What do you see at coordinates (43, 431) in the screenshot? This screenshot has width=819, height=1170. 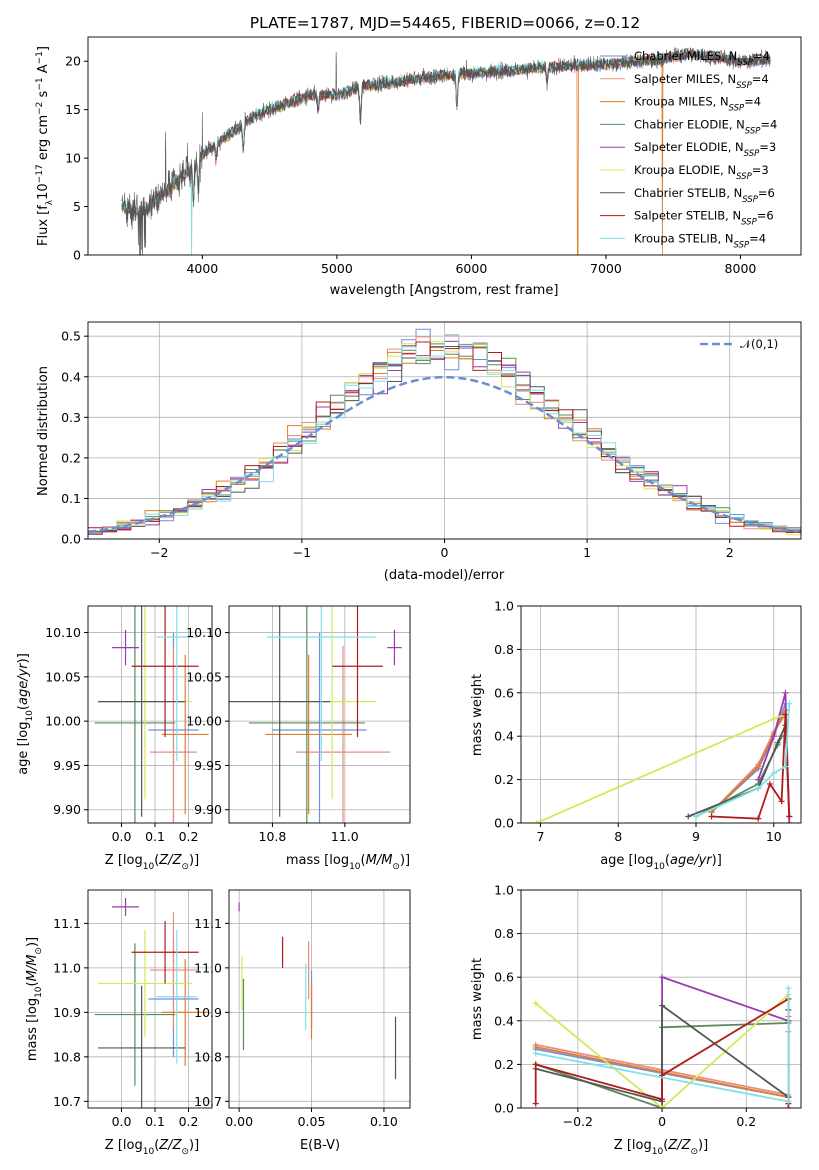 I see `y-axis-label: Normed distribution` at bounding box center [43, 431].